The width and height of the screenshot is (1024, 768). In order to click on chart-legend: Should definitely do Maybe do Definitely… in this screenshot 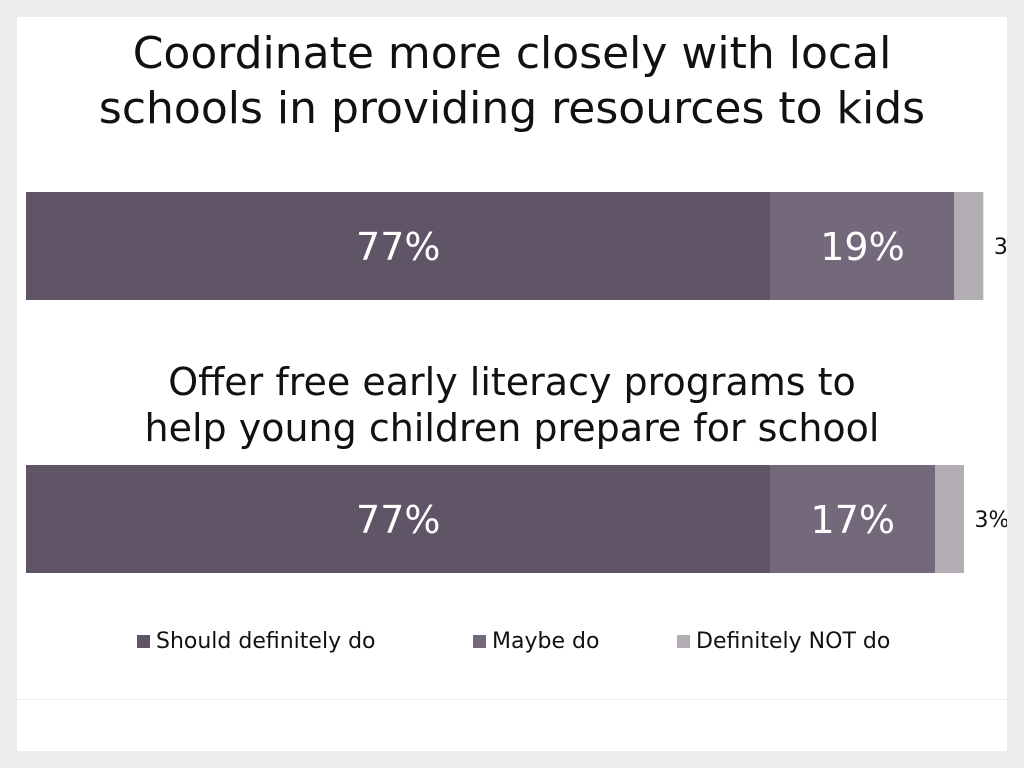, I will do `click(512, 644)`.